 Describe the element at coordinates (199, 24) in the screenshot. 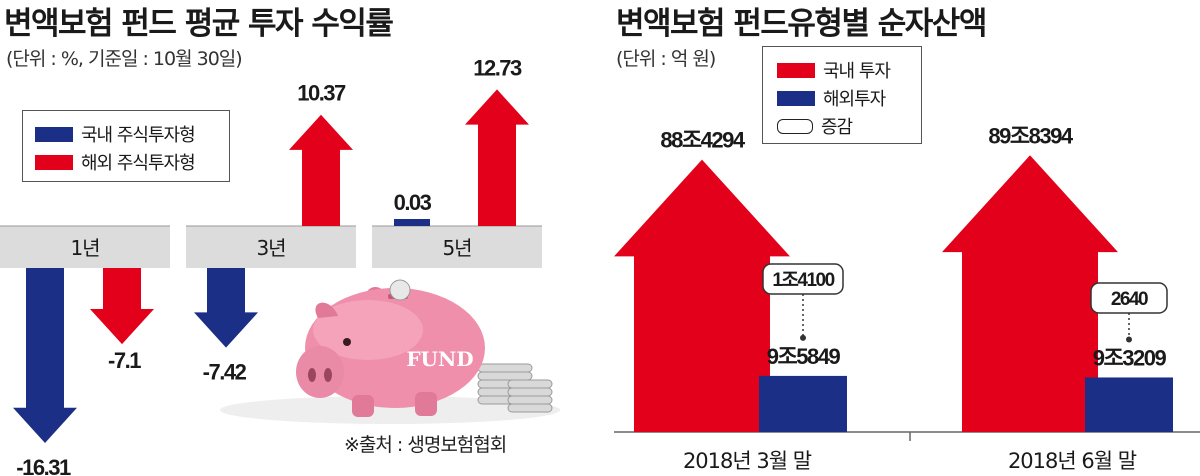

I see `left-chart-title: 변액보험 펀드 평균 투자 수익률` at that location.